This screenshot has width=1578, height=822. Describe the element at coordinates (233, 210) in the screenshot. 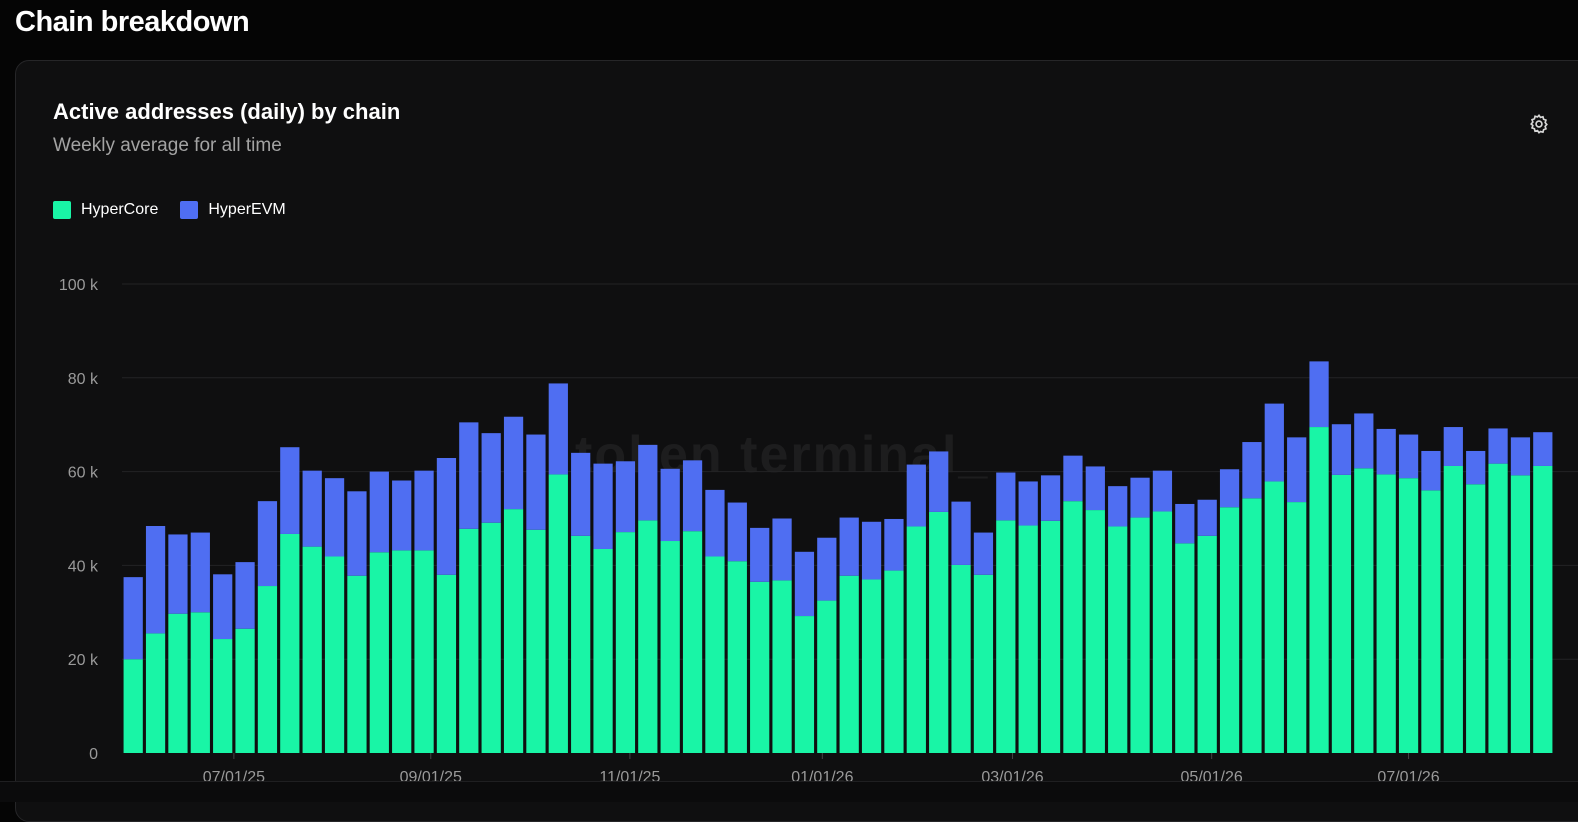

I see `legend-item-hyperevm: HyperEVM` at that location.